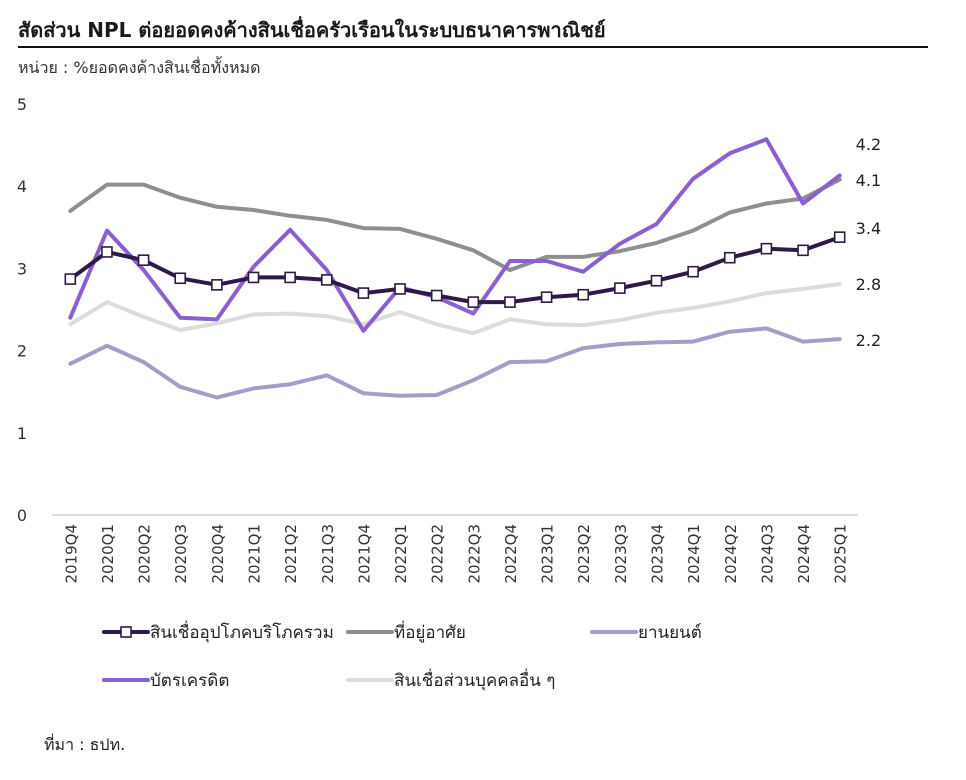 The height and width of the screenshot is (780, 966). What do you see at coordinates (364, 554) in the screenshot?
I see `x-tick-label-2021Q4: 2021Q4` at bounding box center [364, 554].